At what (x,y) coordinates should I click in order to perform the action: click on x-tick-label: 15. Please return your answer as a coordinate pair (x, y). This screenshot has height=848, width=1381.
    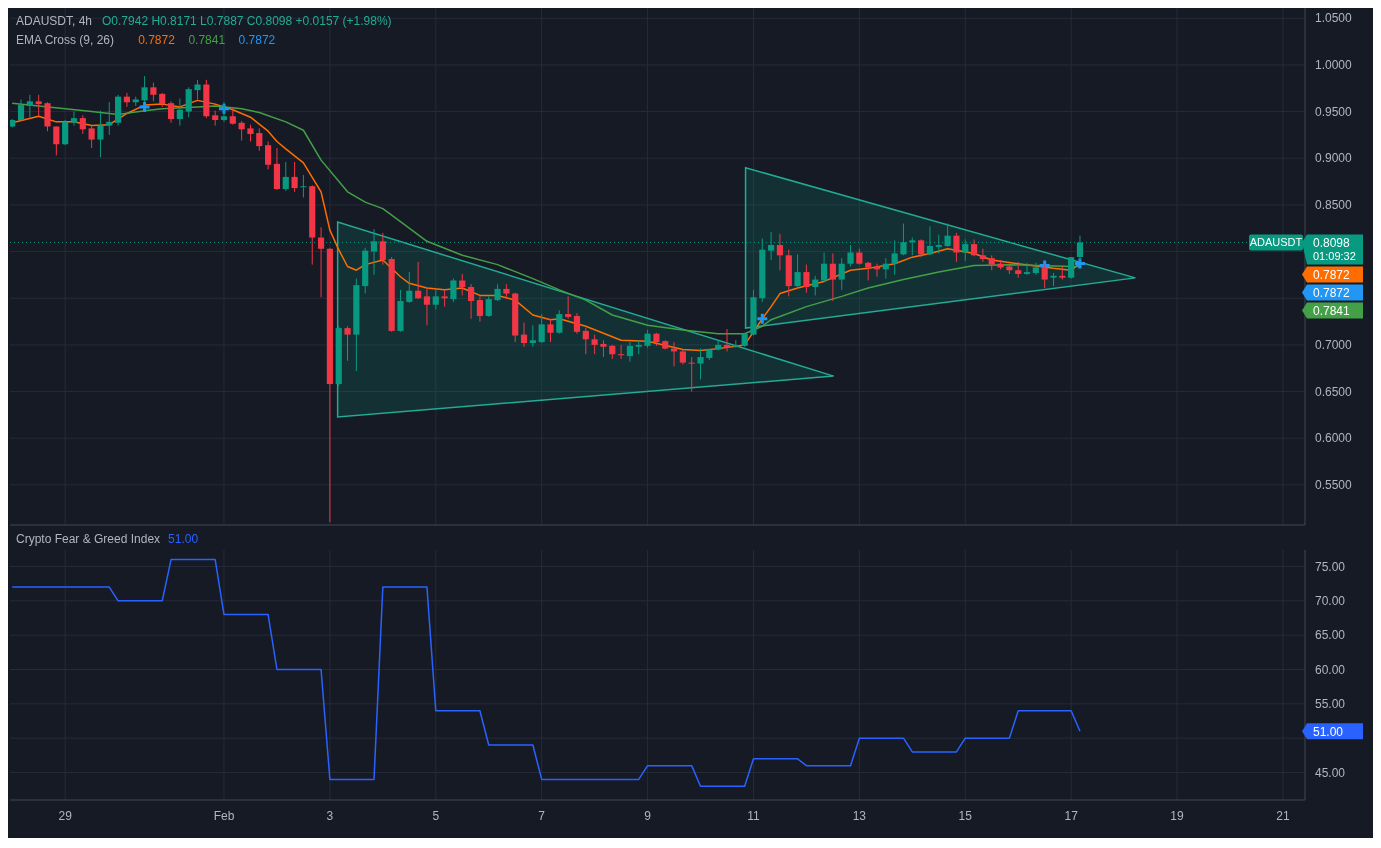
    Looking at the image, I should click on (965, 816).